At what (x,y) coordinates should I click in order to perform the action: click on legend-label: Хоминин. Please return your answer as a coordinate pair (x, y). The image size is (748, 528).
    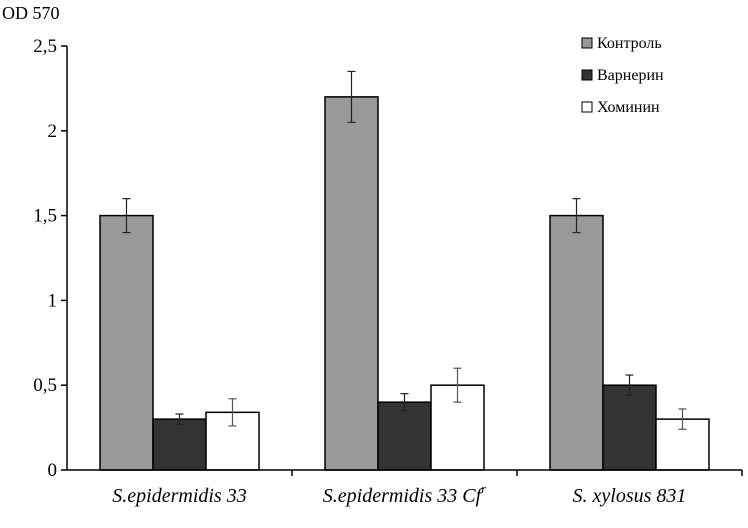
    Looking at the image, I should click on (628, 107).